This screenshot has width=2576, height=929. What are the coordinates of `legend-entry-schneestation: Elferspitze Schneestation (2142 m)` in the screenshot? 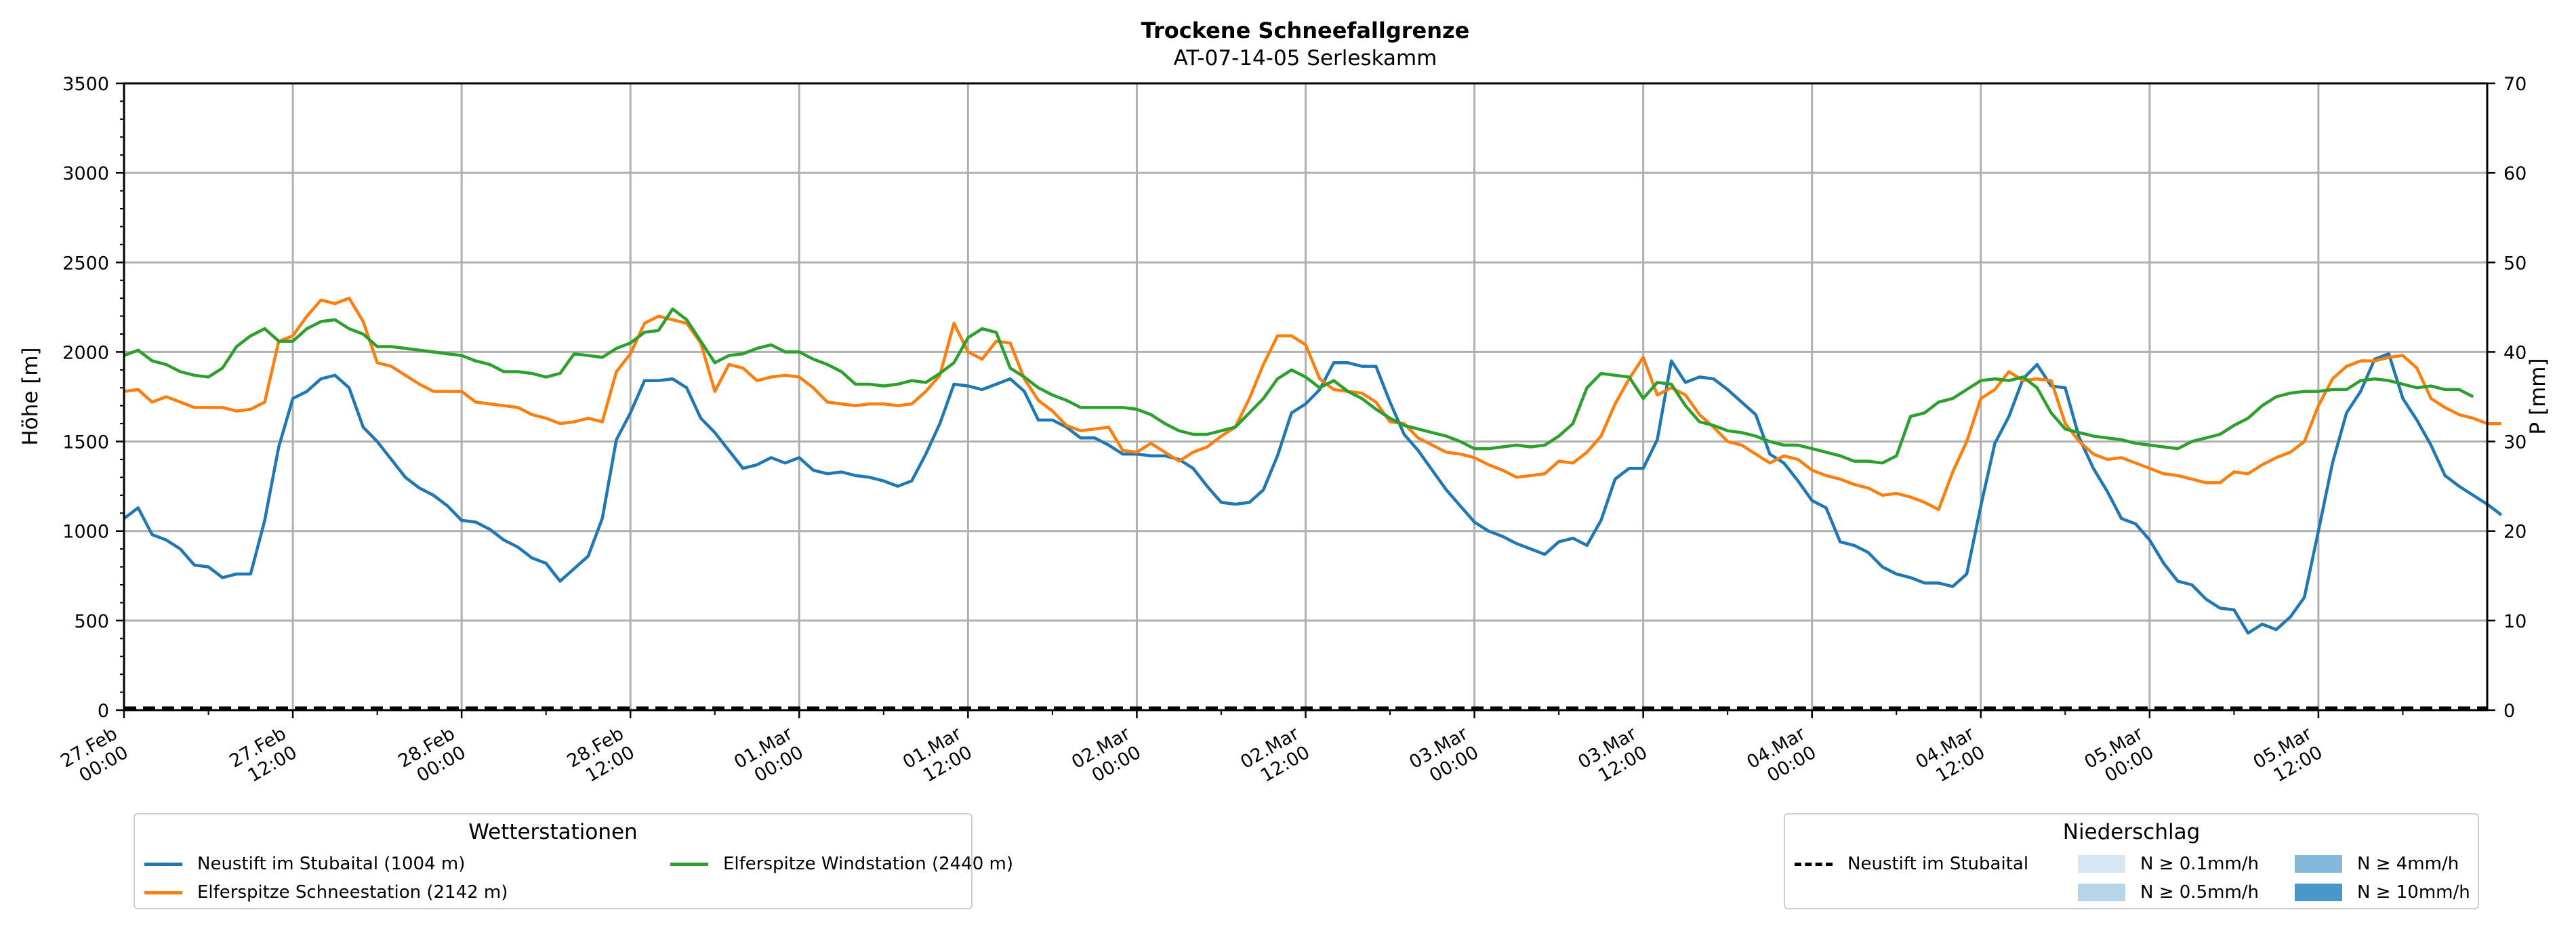 It's located at (326, 892).